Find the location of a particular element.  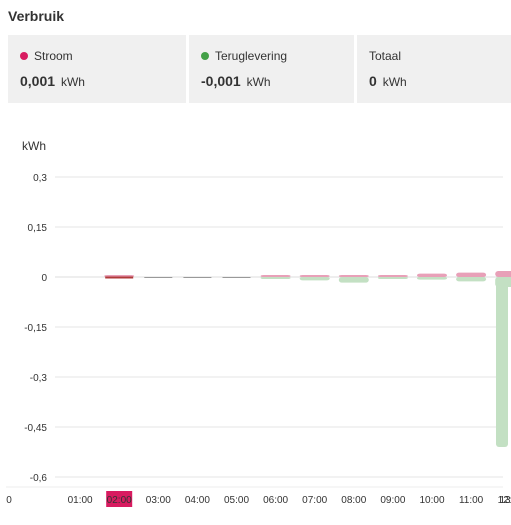

card-totaal-label: Totaal is located at coordinates (385, 56).